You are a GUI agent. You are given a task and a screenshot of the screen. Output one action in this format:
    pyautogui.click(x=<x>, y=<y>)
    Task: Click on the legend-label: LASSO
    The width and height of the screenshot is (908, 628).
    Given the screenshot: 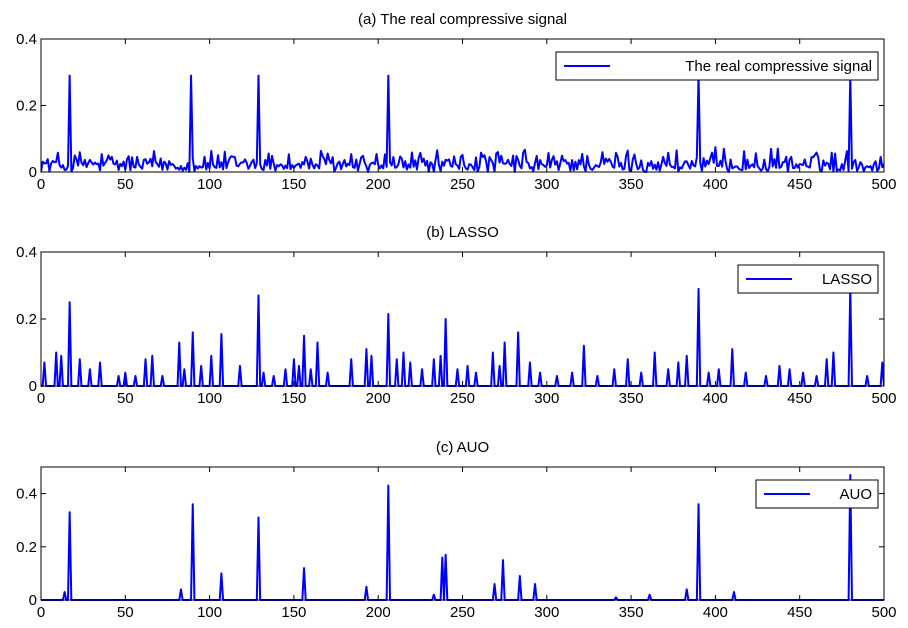 What is the action you would take?
    pyautogui.click(x=847, y=279)
    